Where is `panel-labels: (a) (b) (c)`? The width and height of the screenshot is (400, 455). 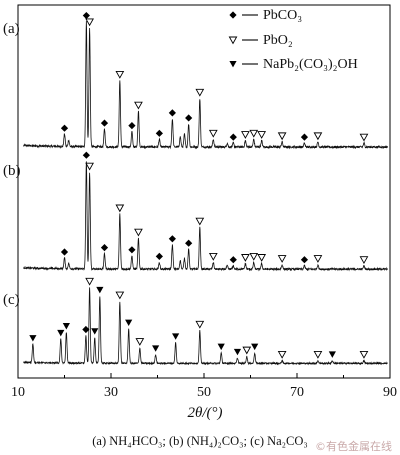 panel-labels: (a) (b) (c) is located at coordinates (12, 164).